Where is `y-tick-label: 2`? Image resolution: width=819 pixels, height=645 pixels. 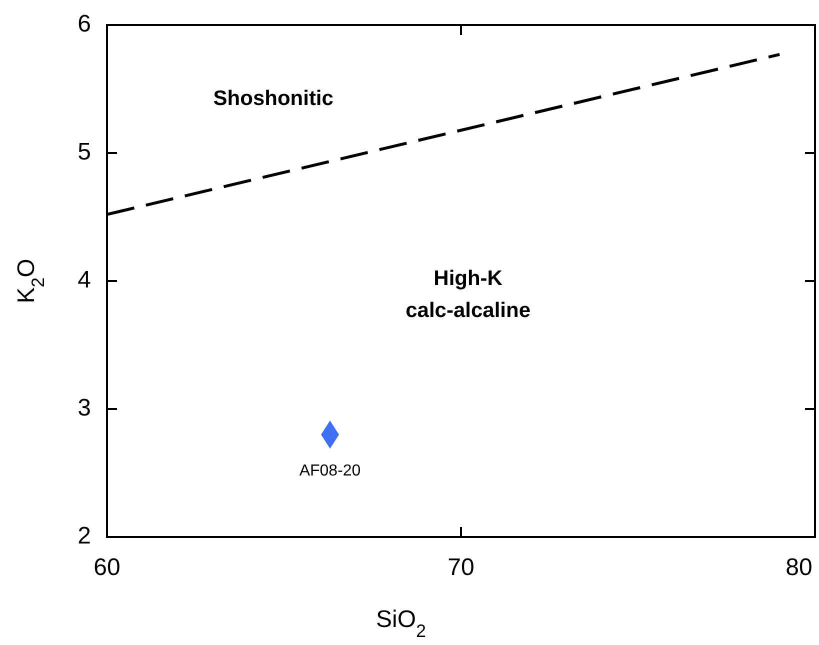
y-tick-label: 2 is located at coordinates (84, 536).